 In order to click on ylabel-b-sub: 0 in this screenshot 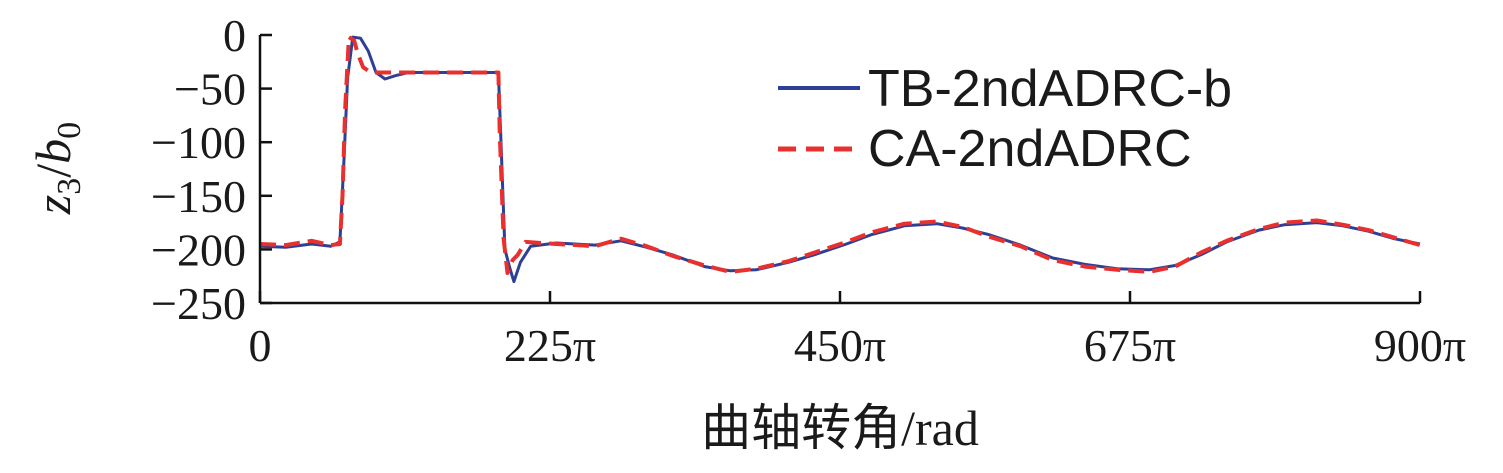, I will do `click(69, 130)`.